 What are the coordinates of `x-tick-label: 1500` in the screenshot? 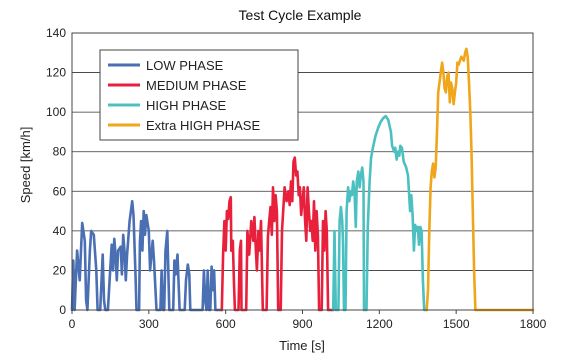 It's located at (456, 324).